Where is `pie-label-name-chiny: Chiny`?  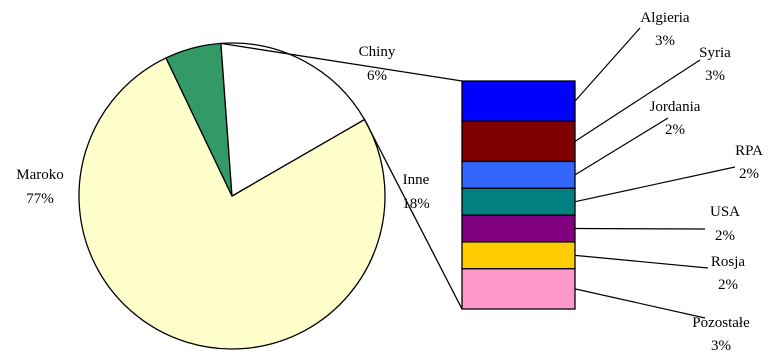 pie-label-name-chiny: Chiny is located at coordinates (377, 52).